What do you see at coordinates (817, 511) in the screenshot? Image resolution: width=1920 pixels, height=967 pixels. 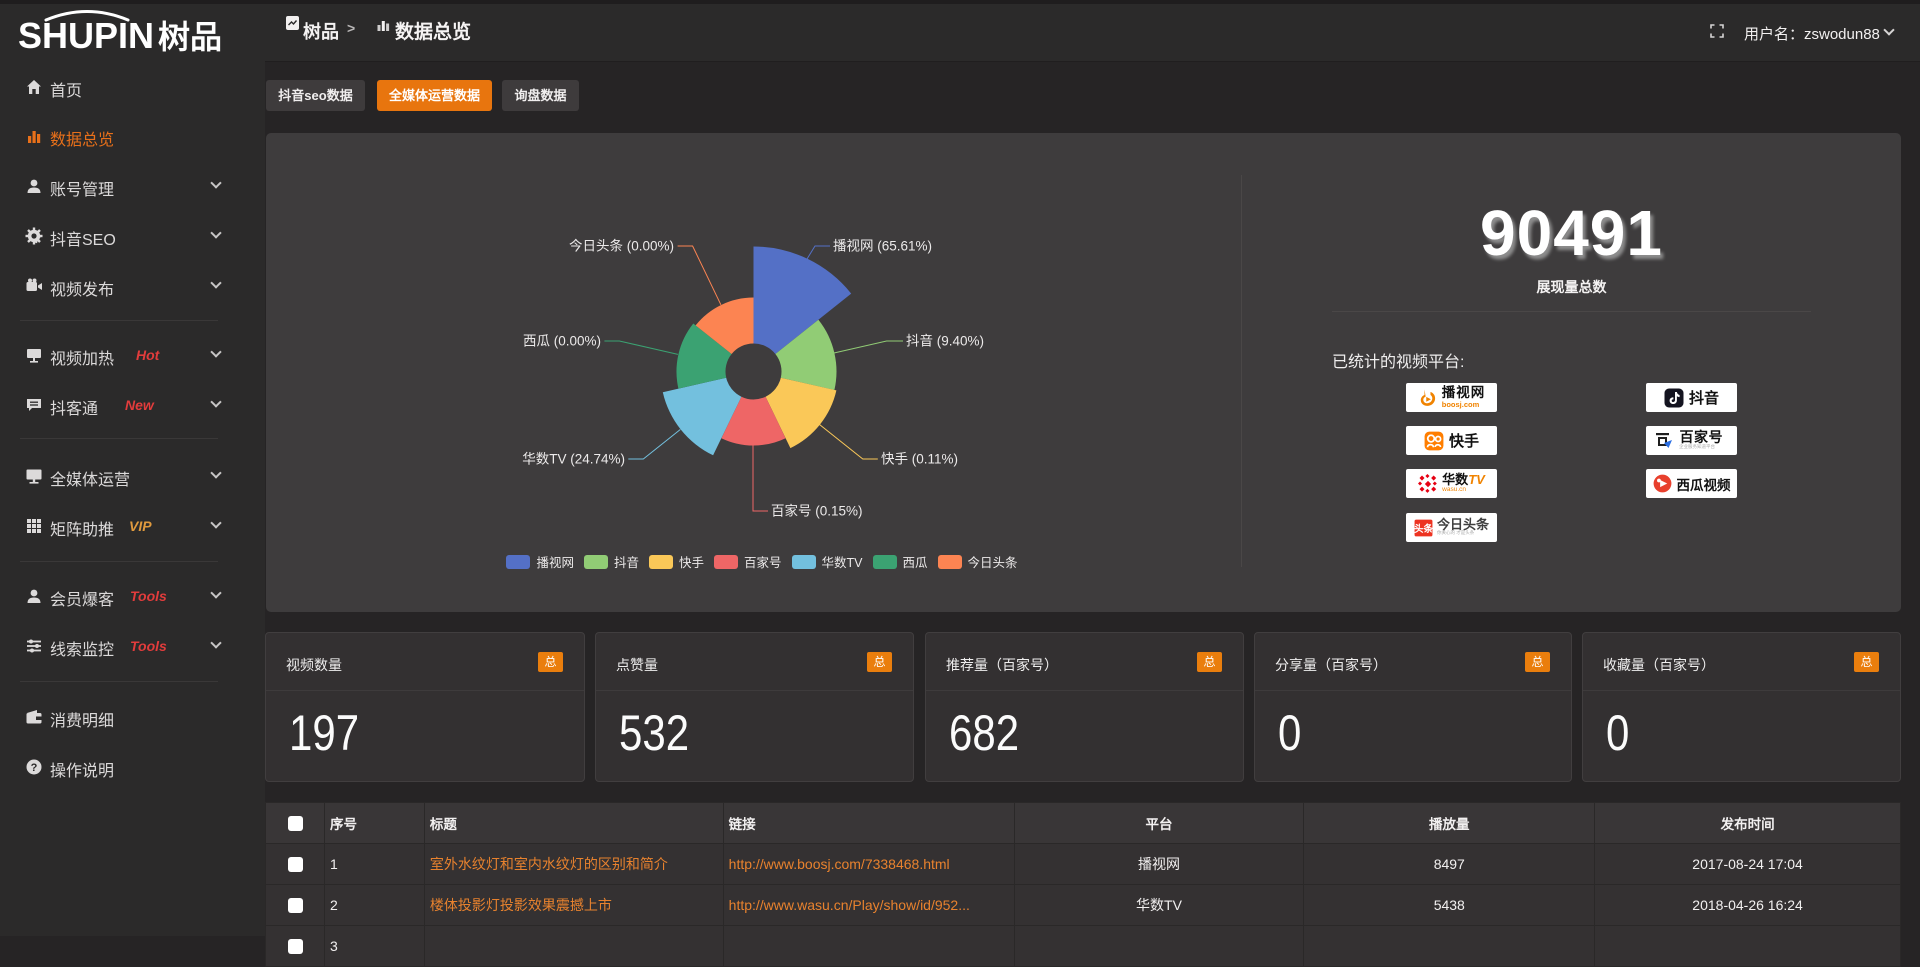 I see `svg-text: 百家号 (0.15%)` at bounding box center [817, 511].